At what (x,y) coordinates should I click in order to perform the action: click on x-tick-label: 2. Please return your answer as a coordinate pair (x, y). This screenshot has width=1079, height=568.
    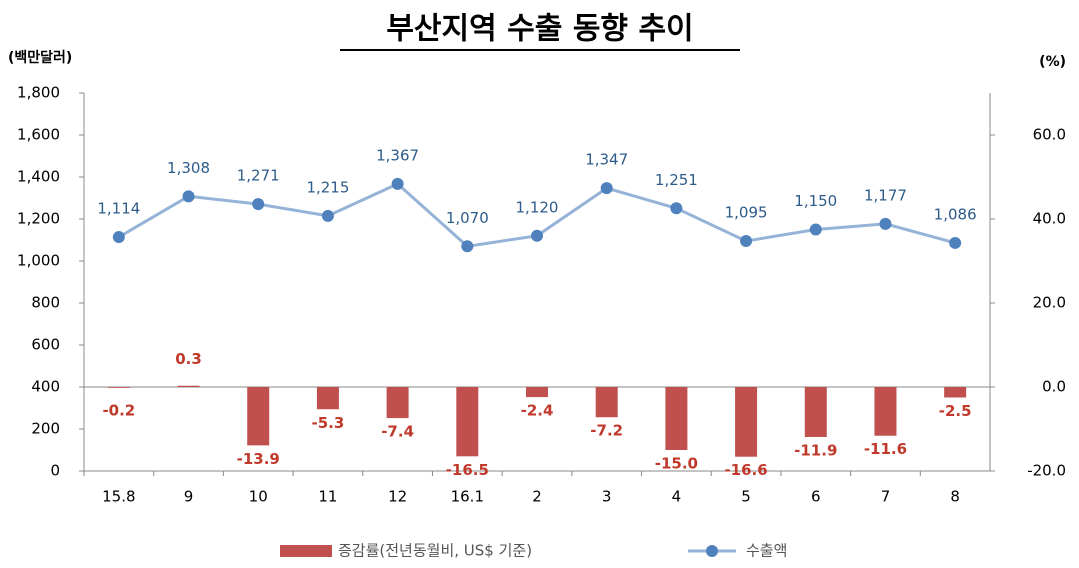
    Looking at the image, I should click on (537, 497).